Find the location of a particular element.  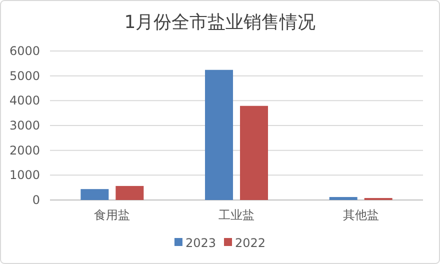

y-tick-label: 3000 is located at coordinates (24, 125).